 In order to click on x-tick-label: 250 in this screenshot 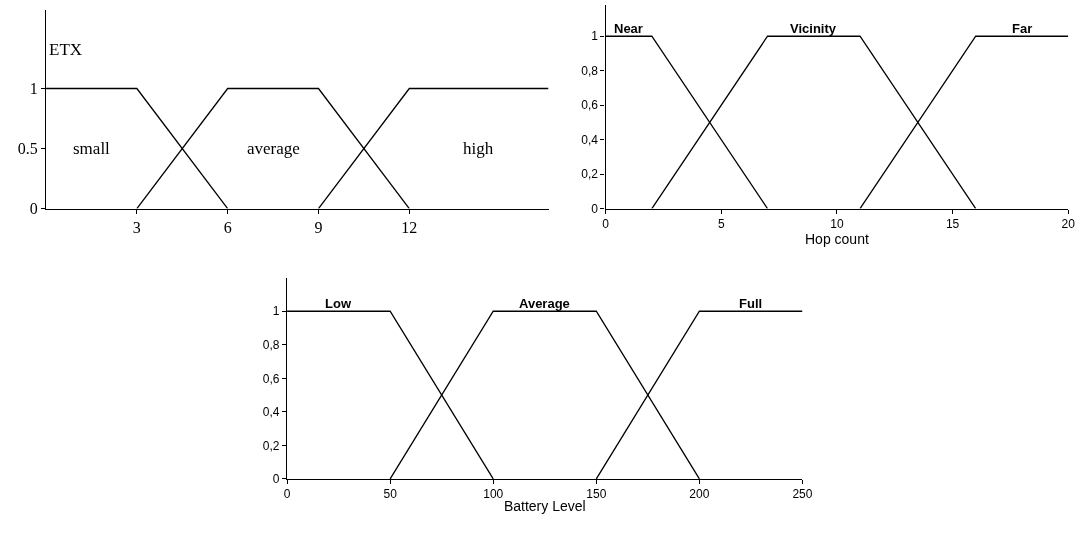, I will do `click(802, 494)`.